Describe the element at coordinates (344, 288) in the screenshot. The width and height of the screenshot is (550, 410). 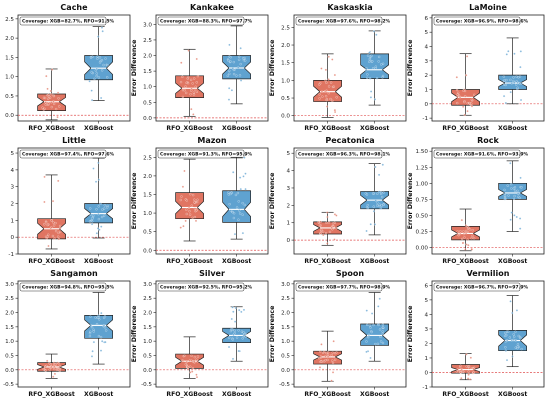
I see `coverage-text: Coverage: XGB=97.7%, RFO=98.9%` at that location.